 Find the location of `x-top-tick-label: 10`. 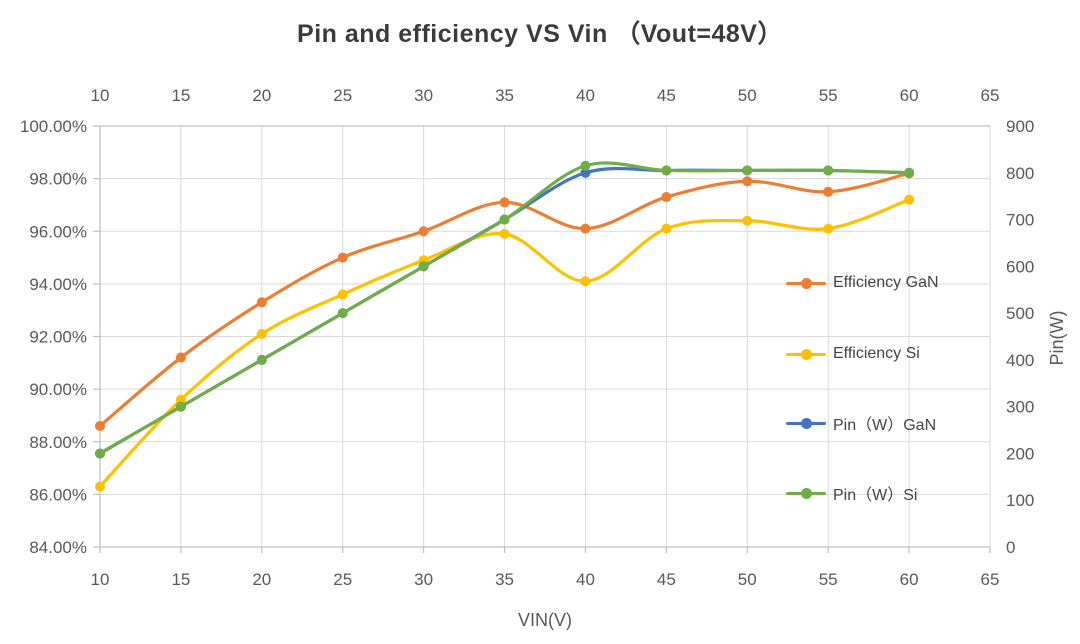

x-top-tick-label: 10 is located at coordinates (100, 95).